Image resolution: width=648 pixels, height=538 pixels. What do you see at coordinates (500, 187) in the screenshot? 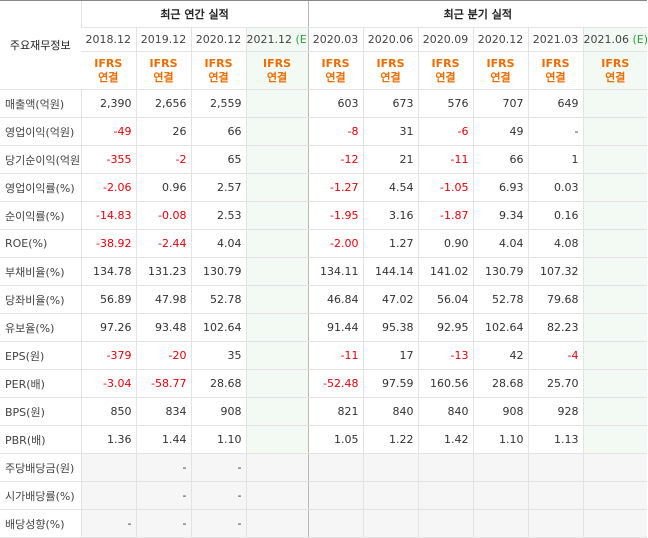
I see `table-cell: 6.93` at bounding box center [500, 187].